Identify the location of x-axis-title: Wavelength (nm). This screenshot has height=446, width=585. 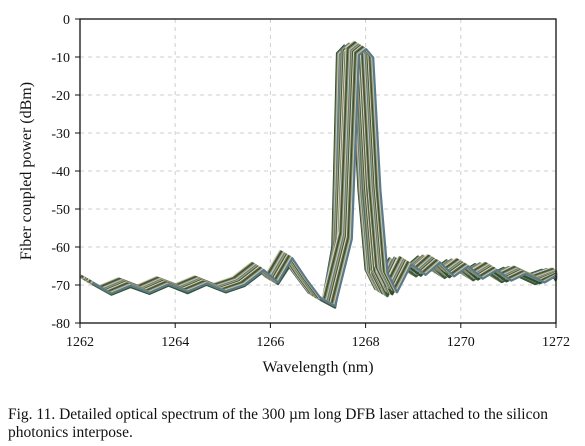
(317, 367).